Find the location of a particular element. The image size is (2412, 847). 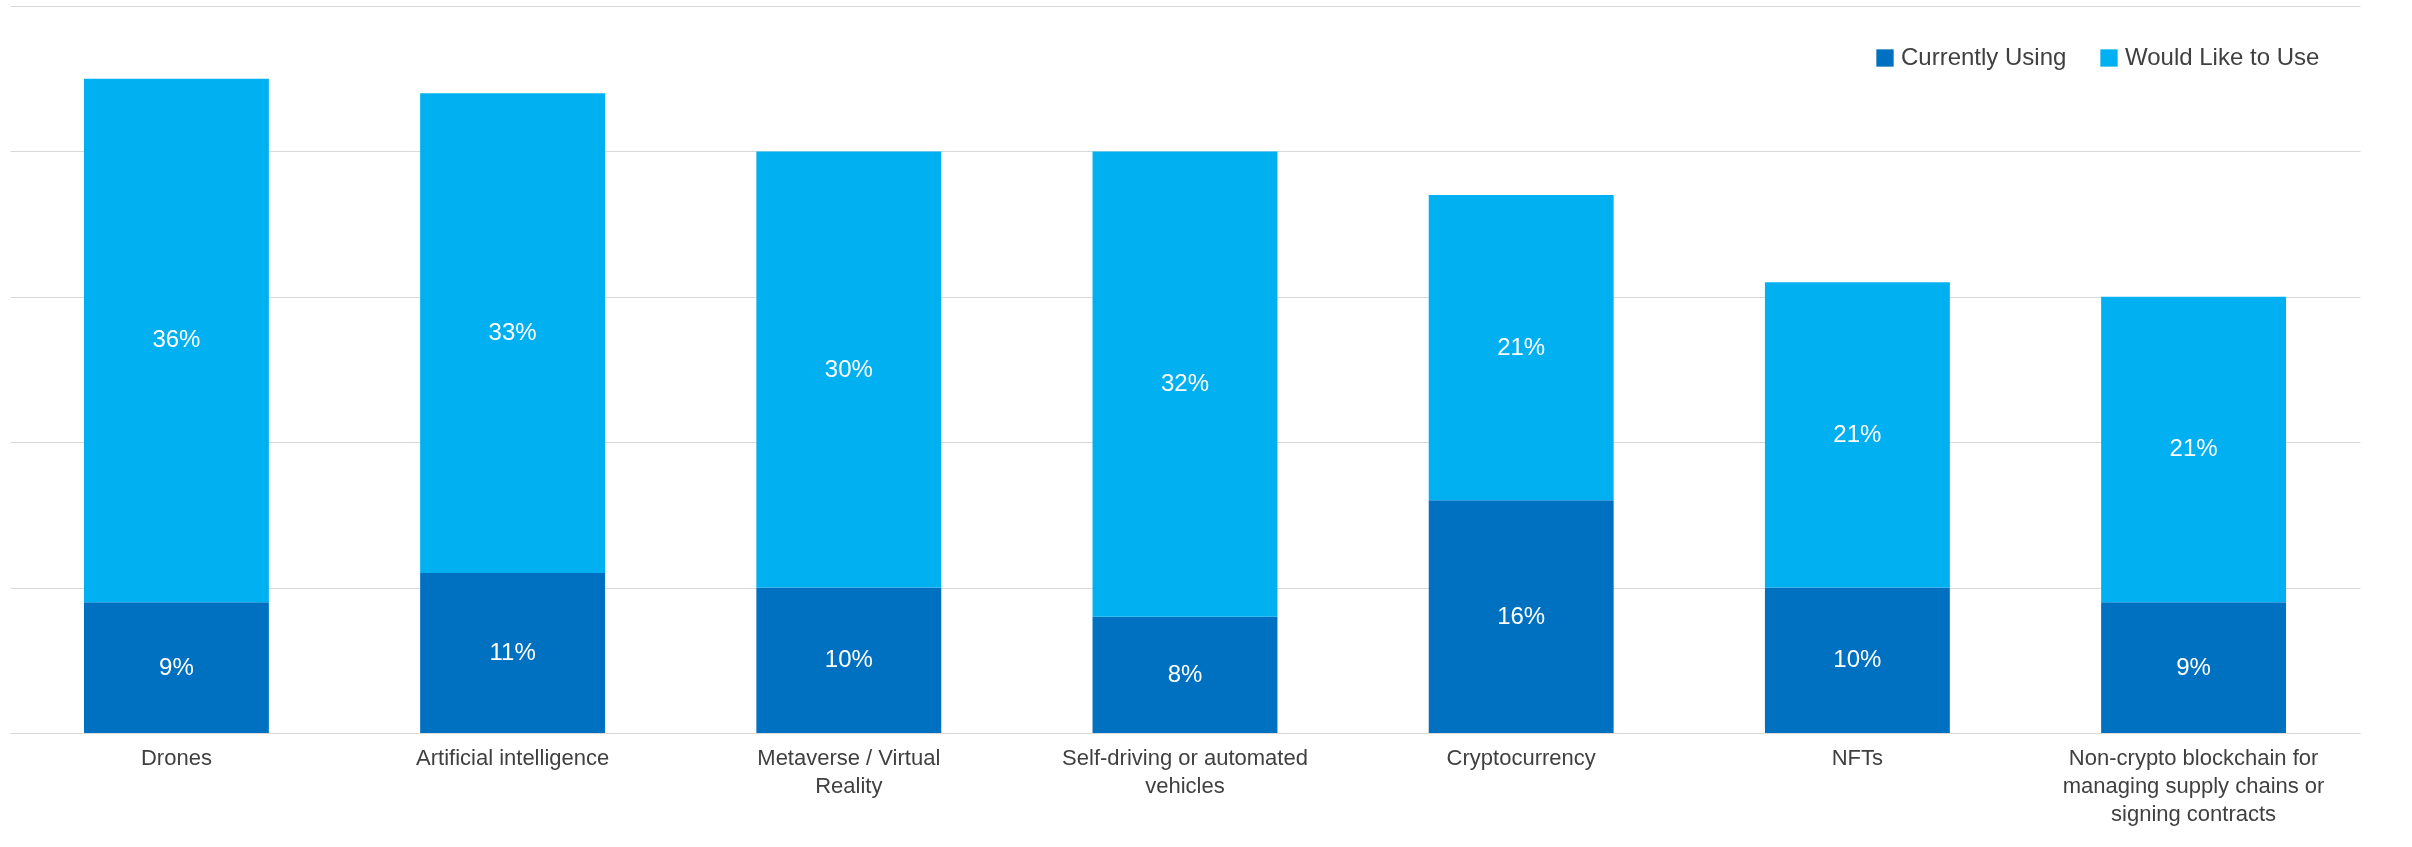

x-tick-label: Metaverse / Virtual Reality is located at coordinates (849, 771).